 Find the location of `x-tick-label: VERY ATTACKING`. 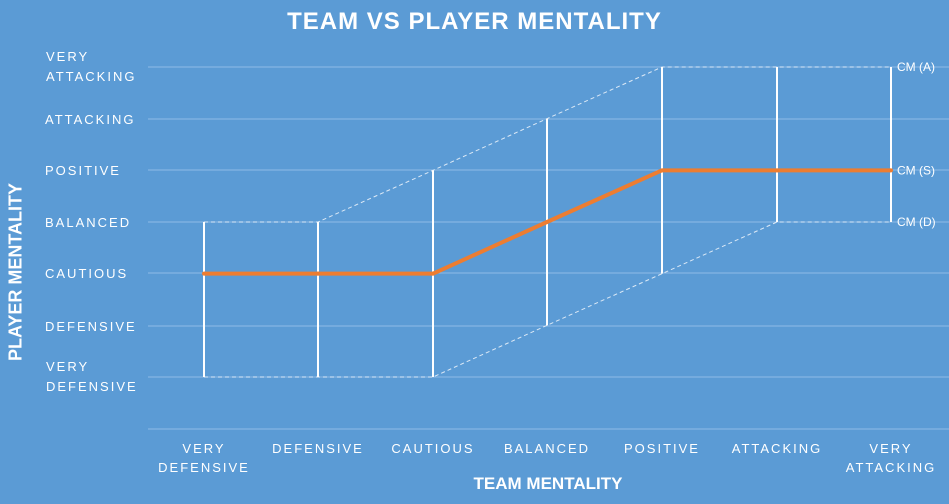

x-tick-label: VERY ATTACKING is located at coordinates (891, 458).